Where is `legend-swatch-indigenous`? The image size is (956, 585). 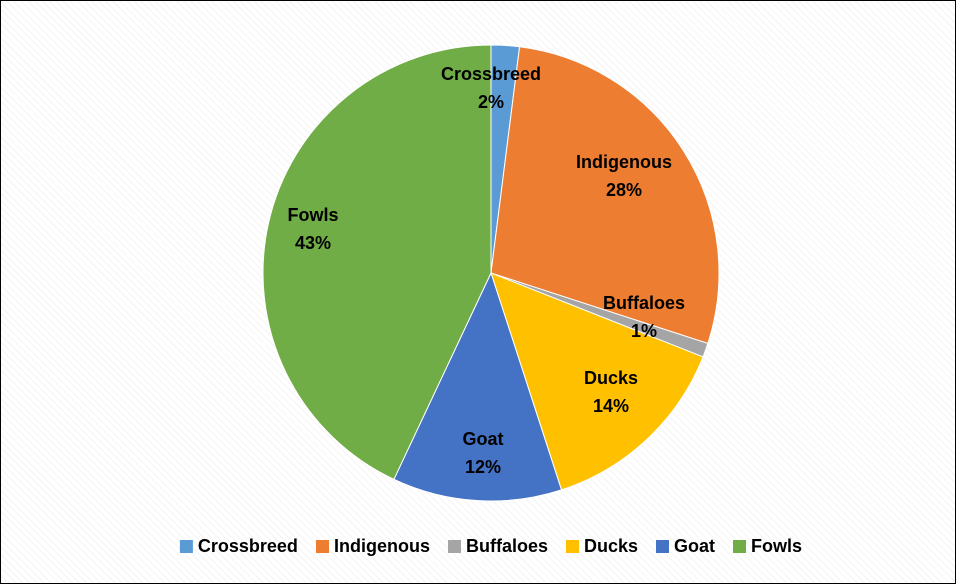 legend-swatch-indigenous is located at coordinates (322, 546).